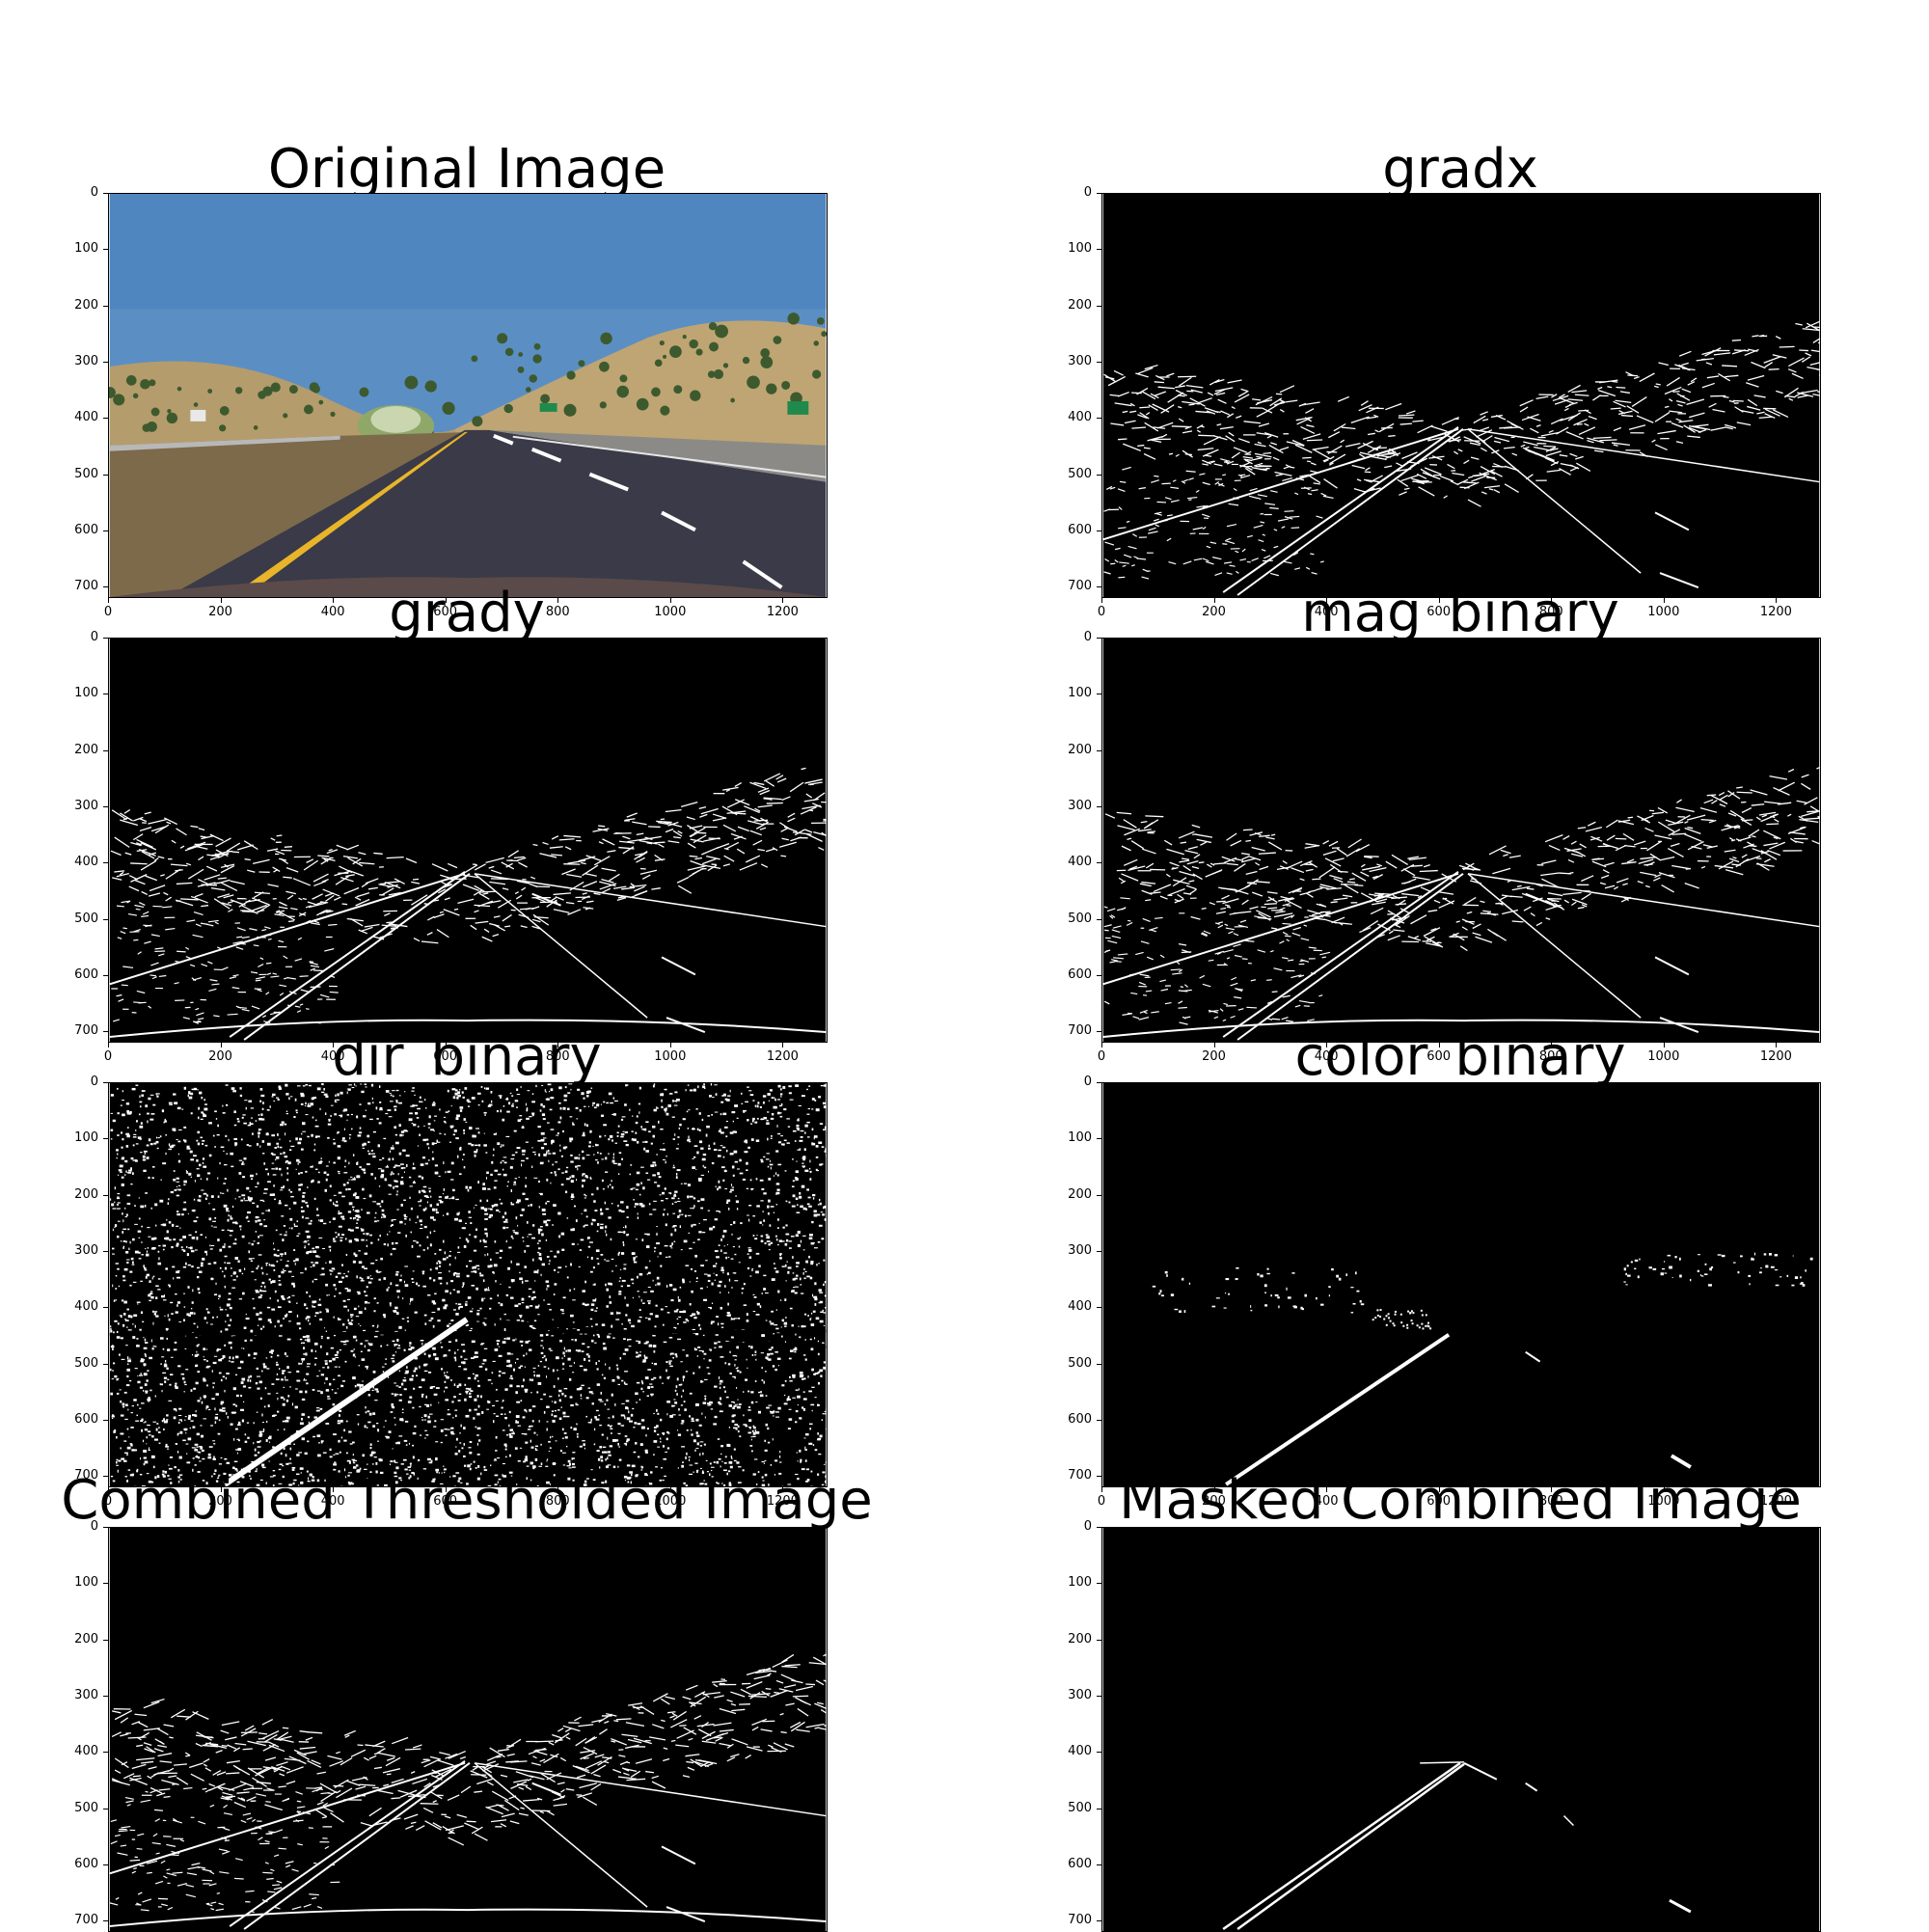  What do you see at coordinates (475, 613) in the screenshot?
I see `panel-title-grady: grady` at bounding box center [475, 613].